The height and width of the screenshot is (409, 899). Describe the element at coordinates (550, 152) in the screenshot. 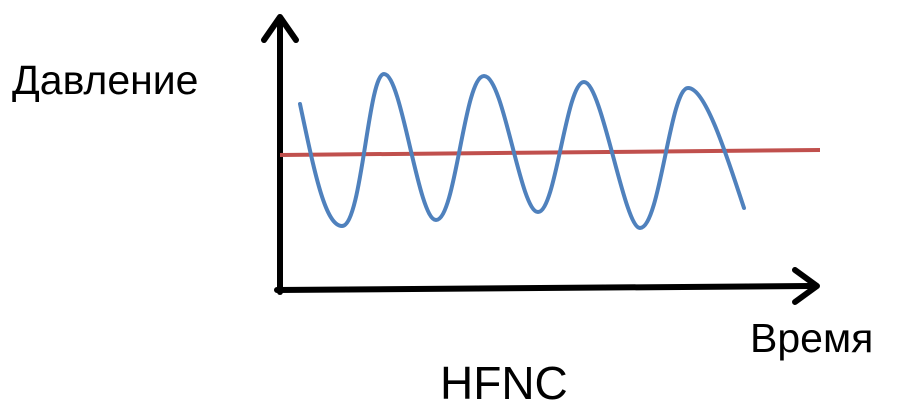

I see `mean-pressure-line` at that location.